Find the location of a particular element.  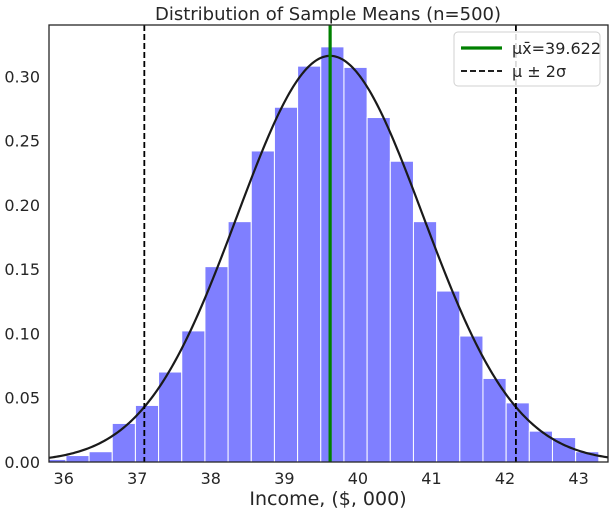

y-tick-labels: 0.00 0.05 0.10 0.15 0.20 0.25 0.30 is located at coordinates (22, 269).